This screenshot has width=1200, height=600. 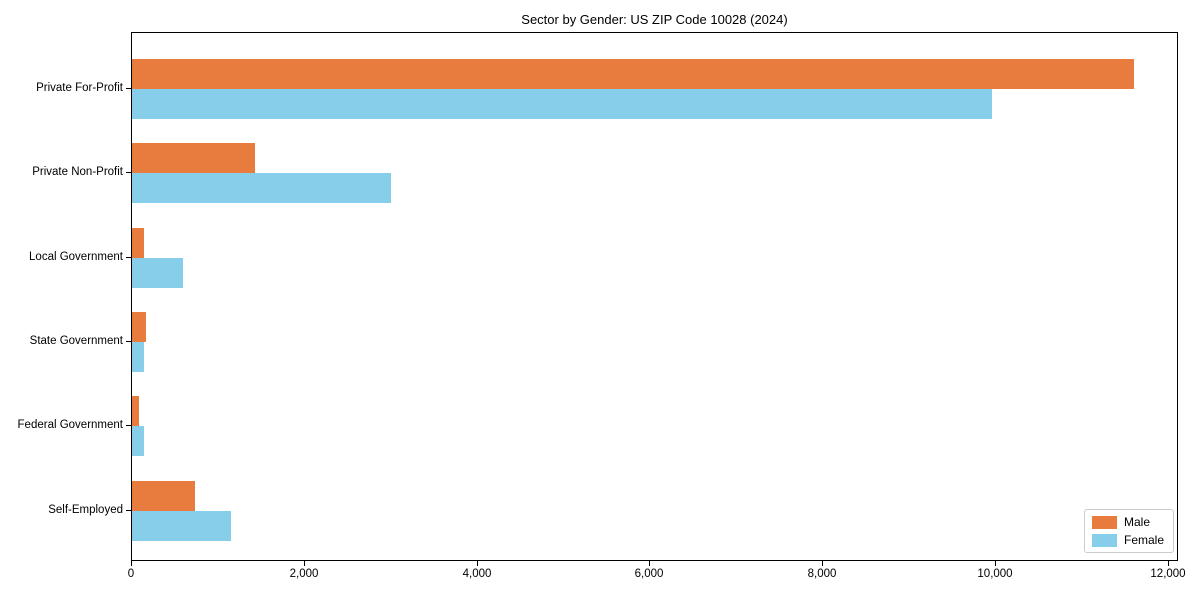 What do you see at coordinates (995, 574) in the screenshot?
I see `xtick-label-5: 10,000` at bounding box center [995, 574].